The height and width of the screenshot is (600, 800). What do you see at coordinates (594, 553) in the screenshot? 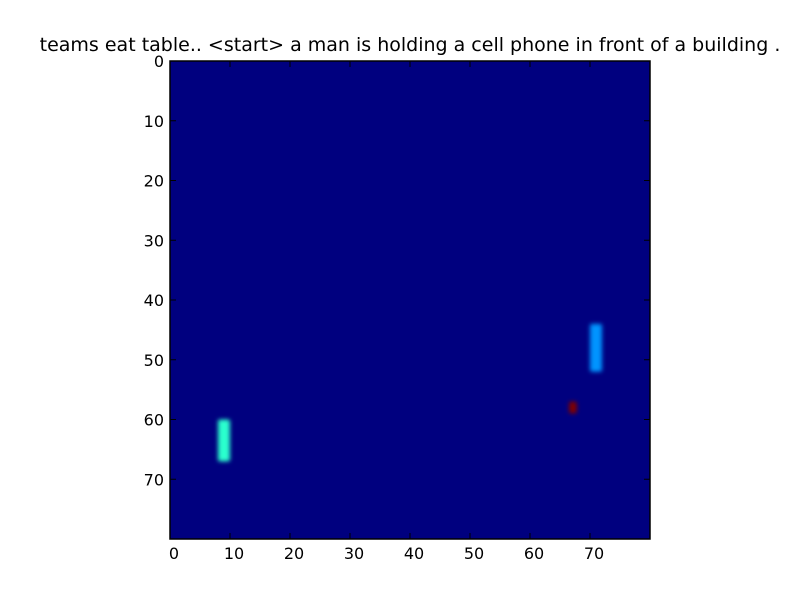
I see `x-tick-label: 70` at bounding box center [594, 553].